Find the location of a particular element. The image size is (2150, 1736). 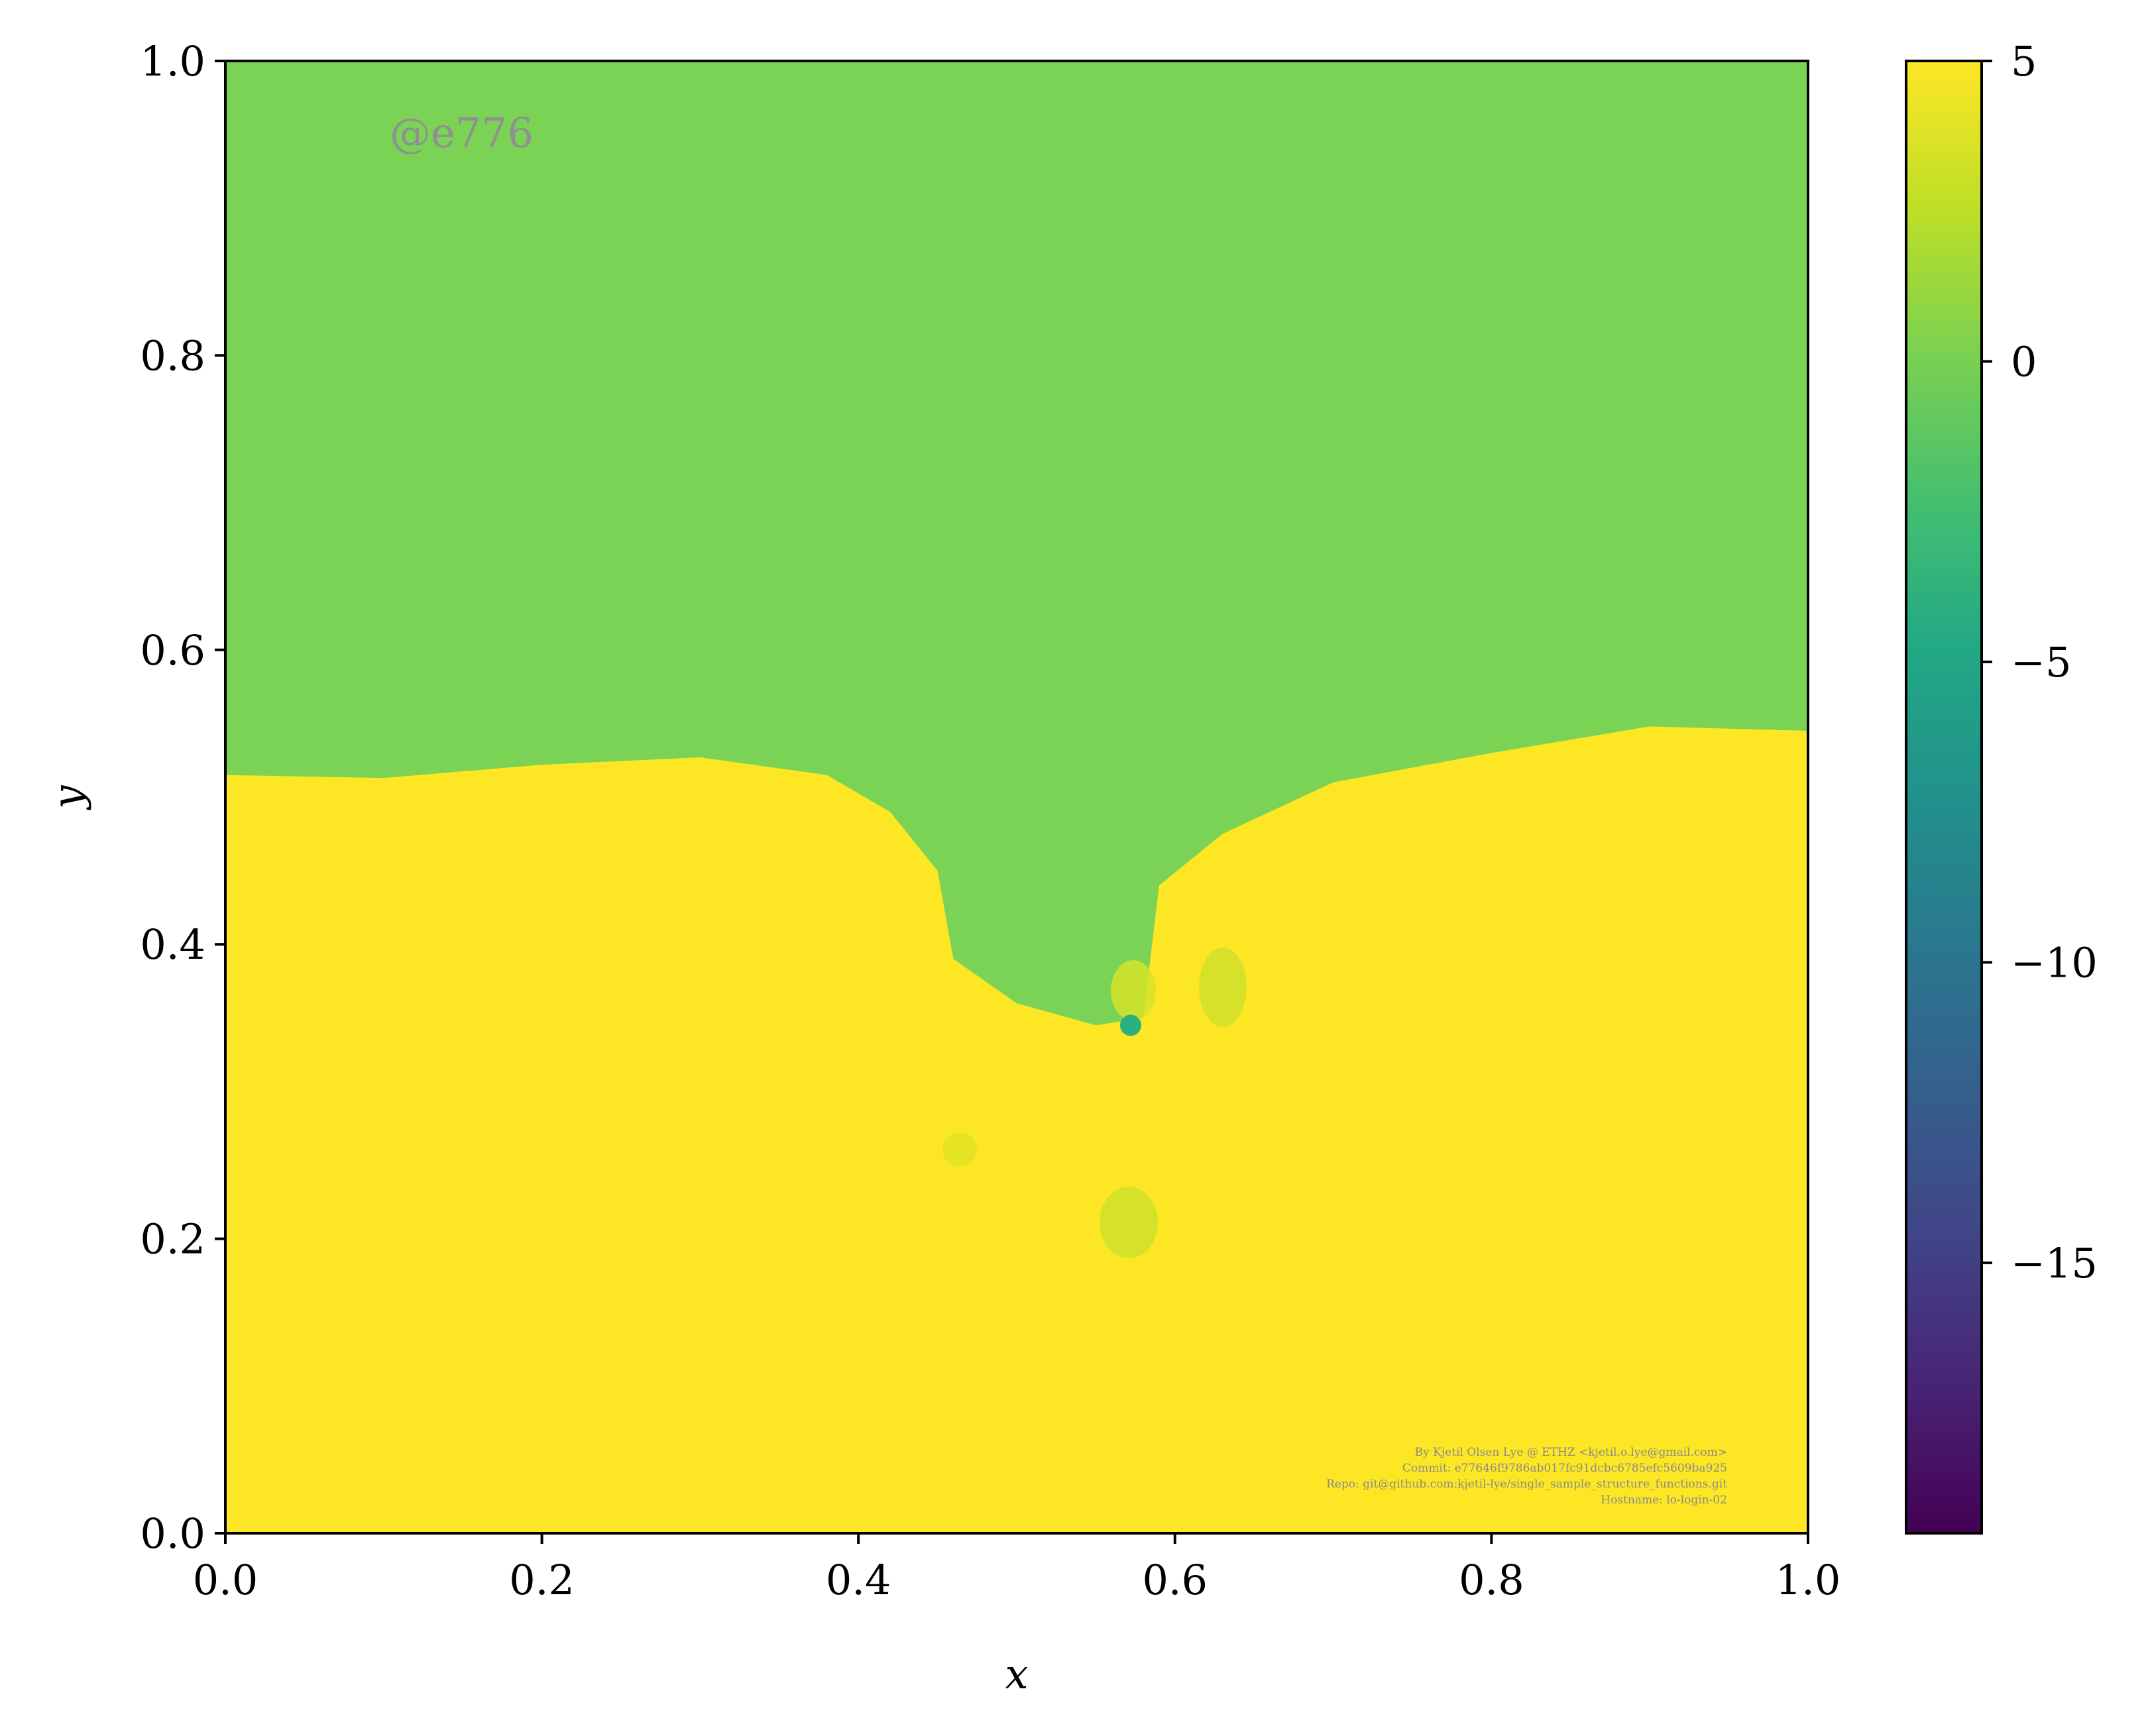

y-axis-ticks: 0.0 0.2 0.4 0.6 0.8 1.0 is located at coordinates (182, 797).